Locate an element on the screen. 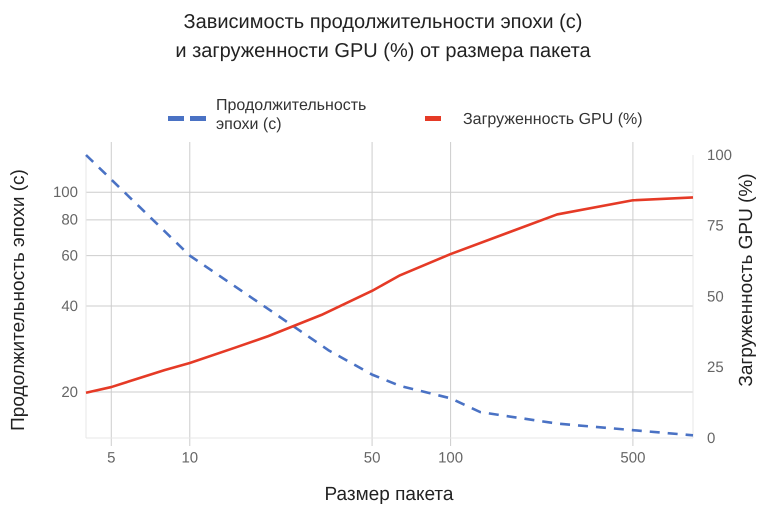 The image size is (767, 510). x-axis-title: Размер пакета is located at coordinates (389, 494).